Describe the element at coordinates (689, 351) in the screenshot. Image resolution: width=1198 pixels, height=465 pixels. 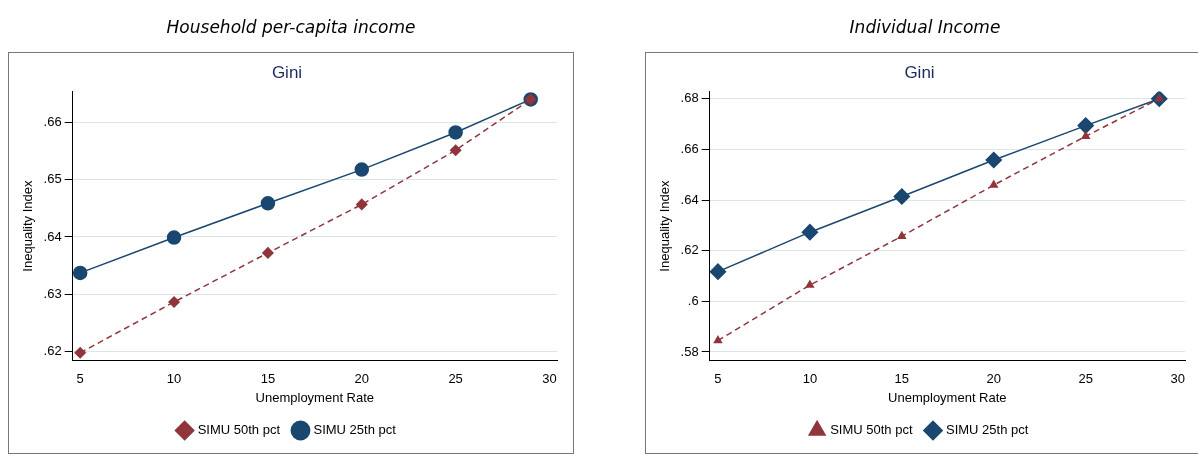
I see `y-tick-label: .58` at that location.